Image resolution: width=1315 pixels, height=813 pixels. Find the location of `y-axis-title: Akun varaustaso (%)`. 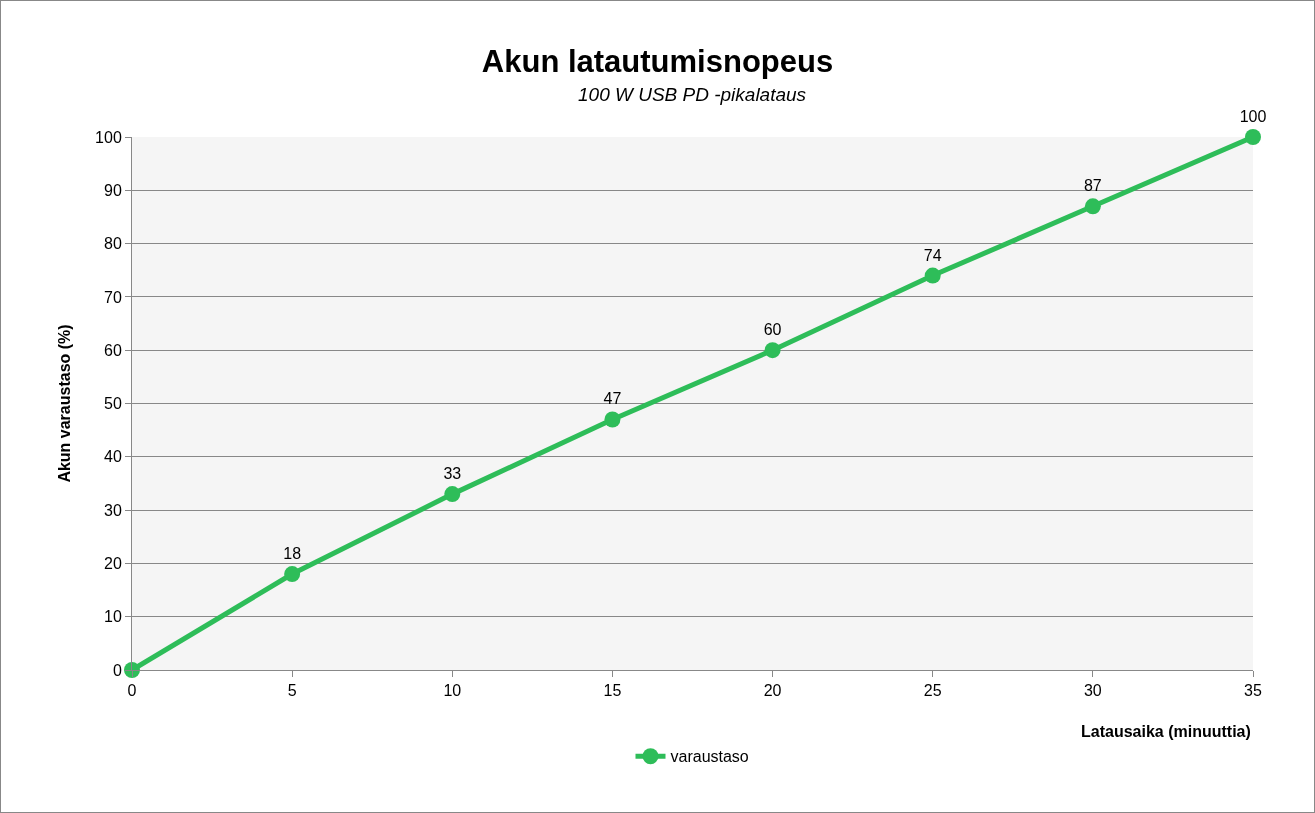

y-axis-title: Akun varaustaso (%) is located at coordinates (64, 403).